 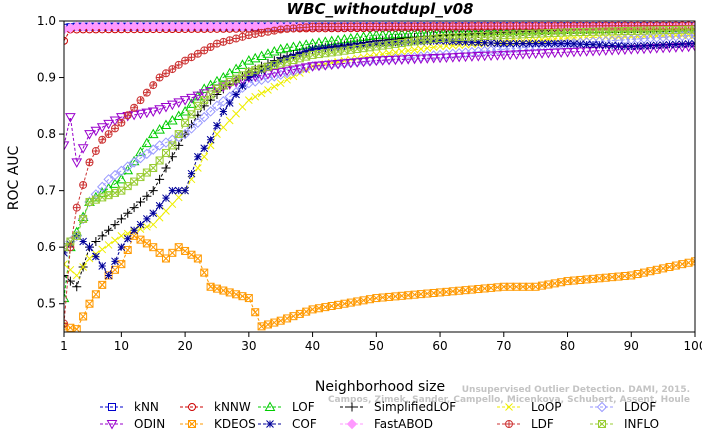 What do you see at coordinates (376, 346) in the screenshot?
I see `x-tick-label: 50` at bounding box center [376, 346].